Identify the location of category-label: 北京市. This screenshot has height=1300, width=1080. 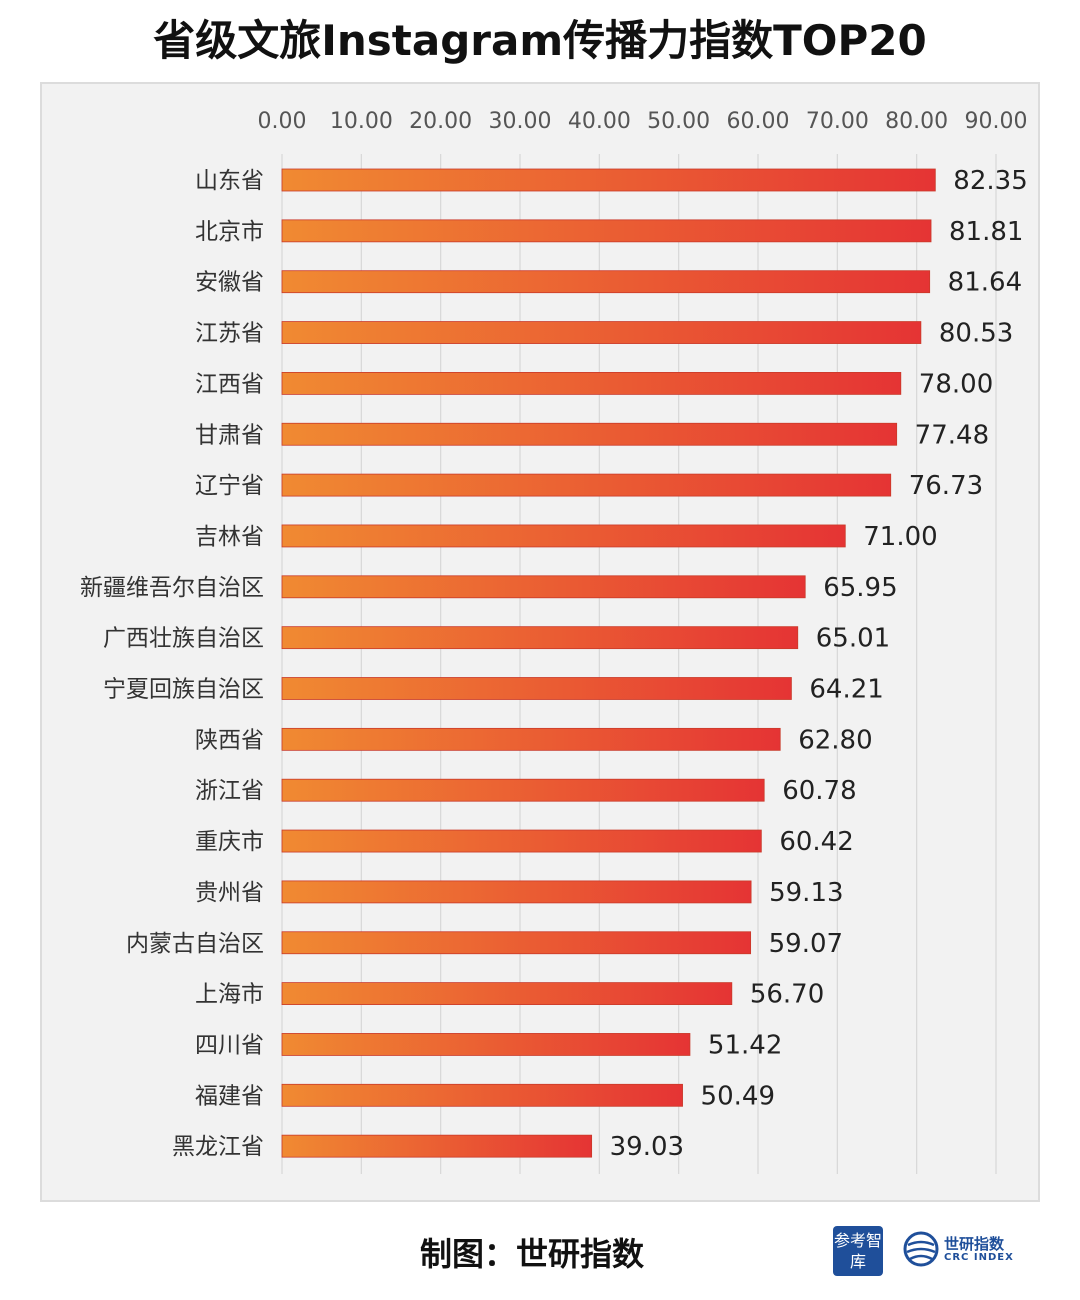
(229, 232).